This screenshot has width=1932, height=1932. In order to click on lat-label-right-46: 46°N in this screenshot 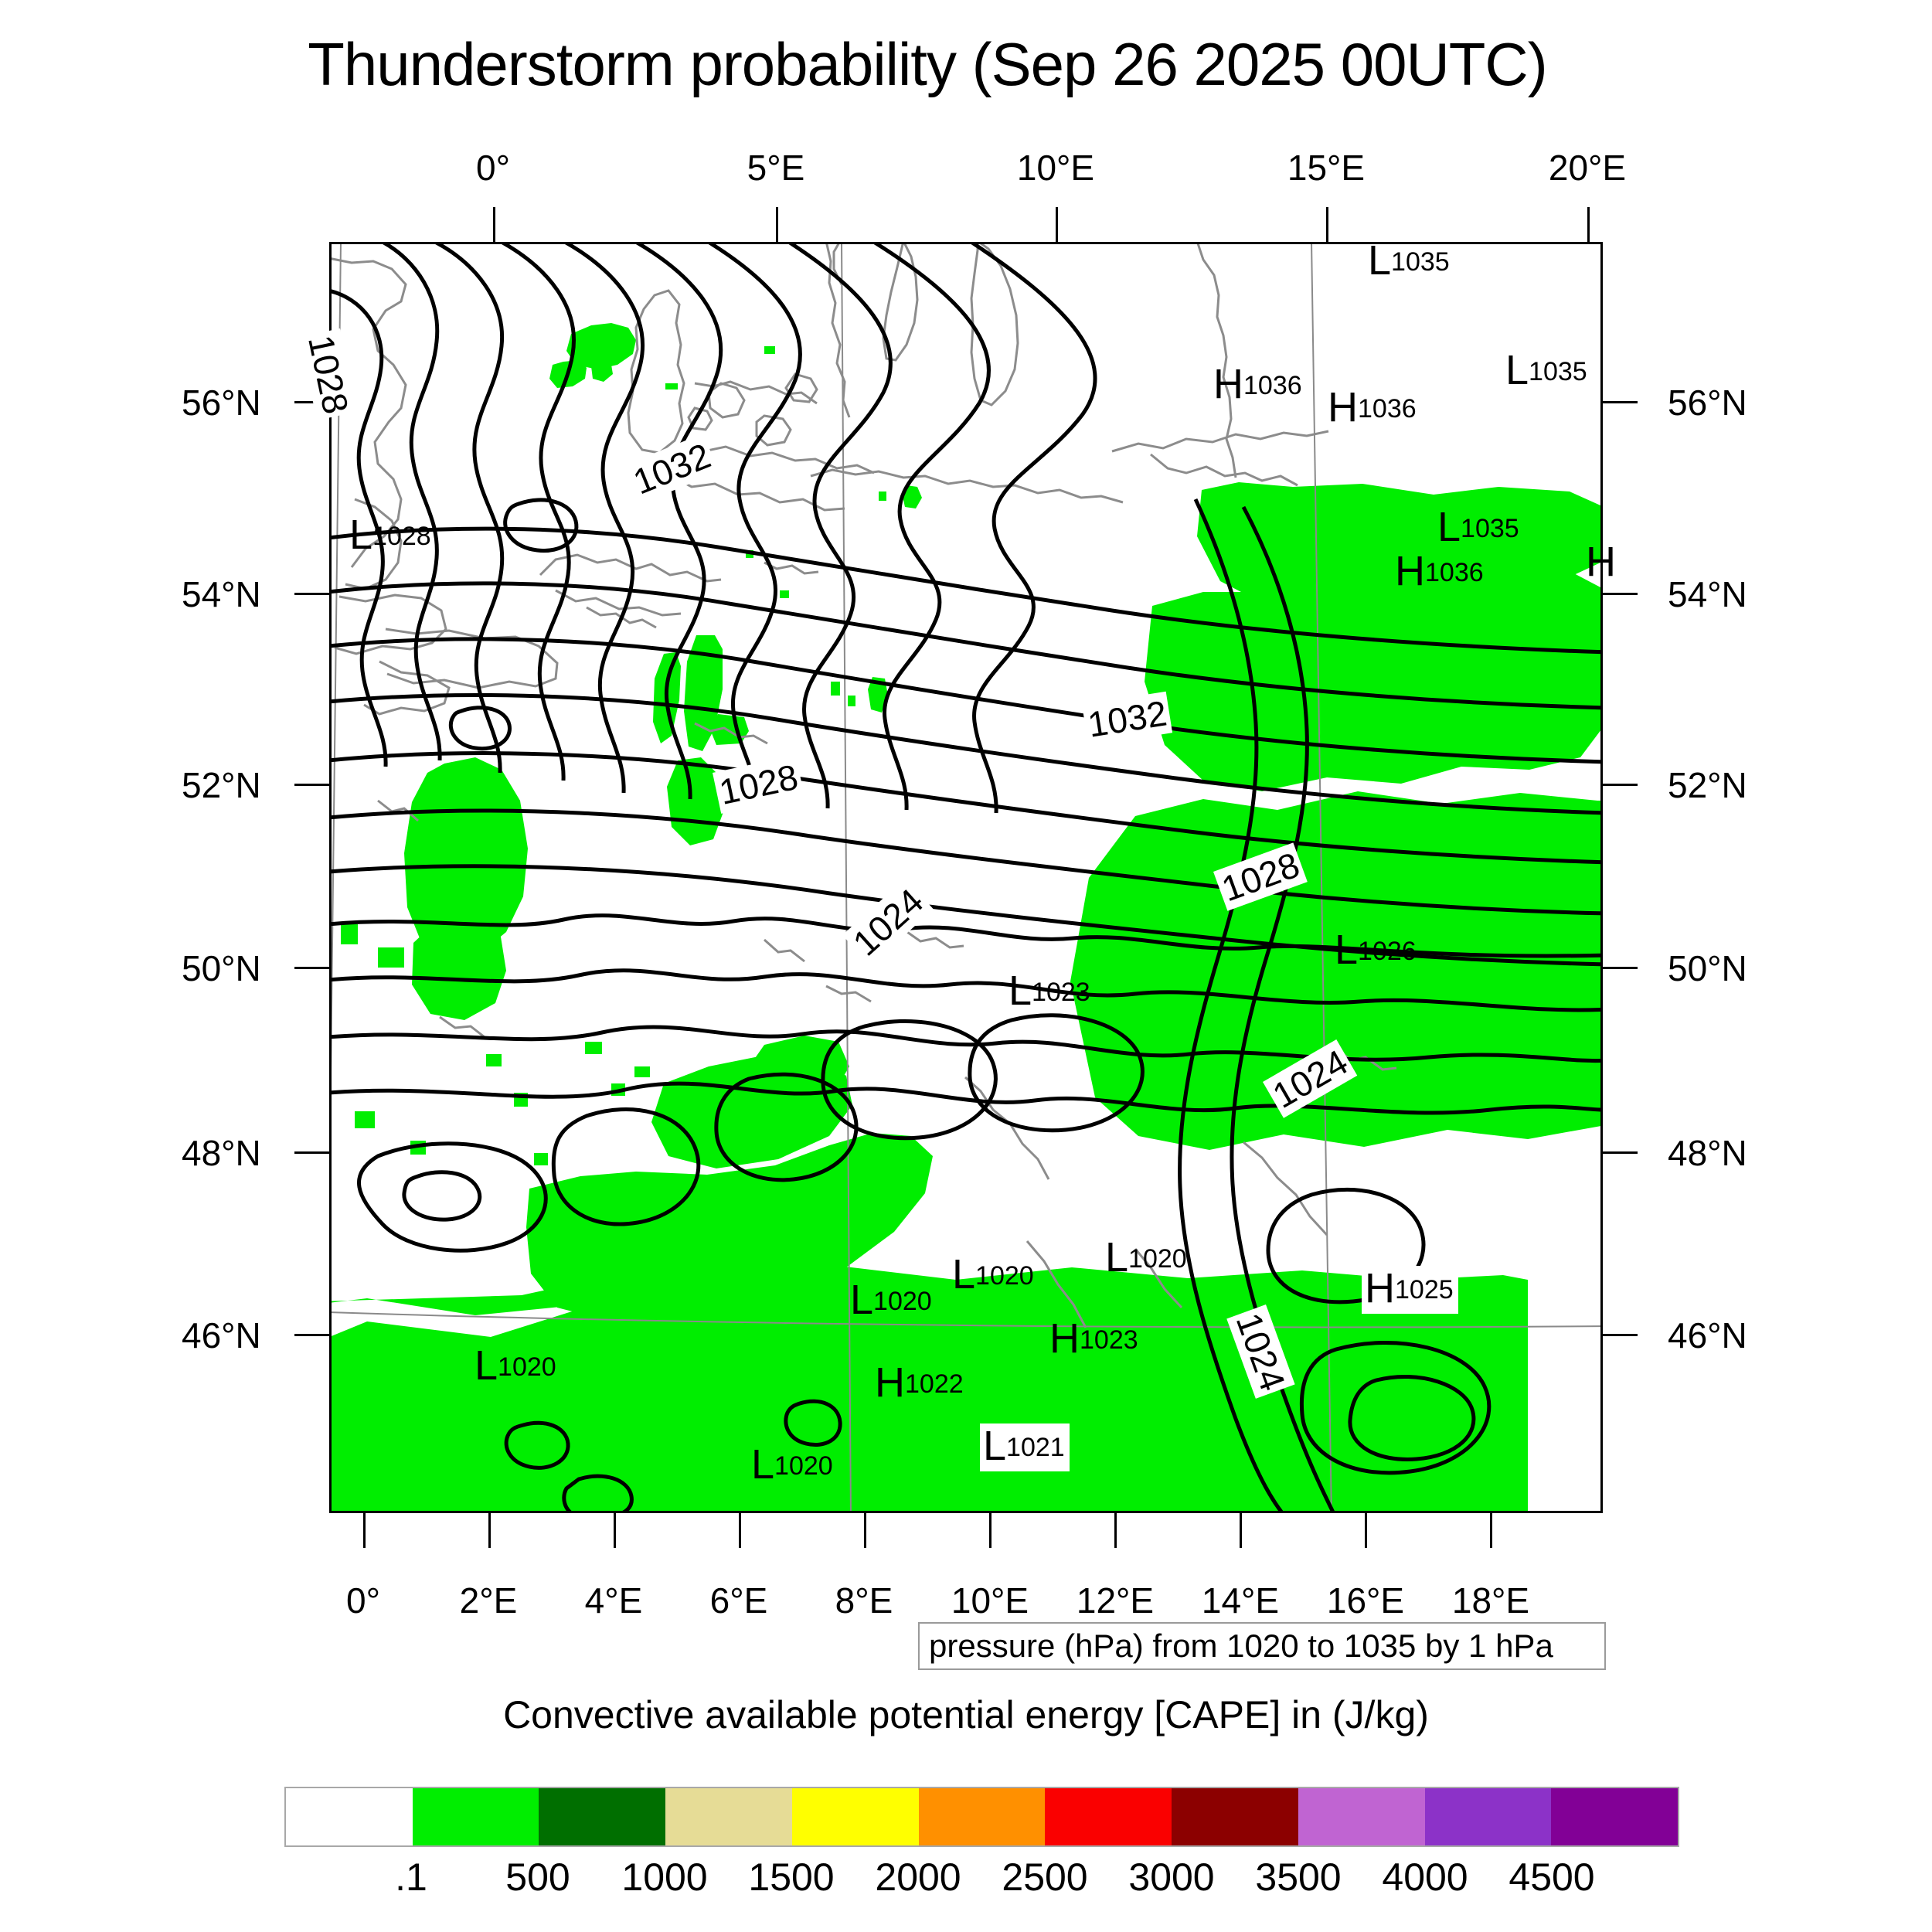, I will do `click(1708, 1335)`.